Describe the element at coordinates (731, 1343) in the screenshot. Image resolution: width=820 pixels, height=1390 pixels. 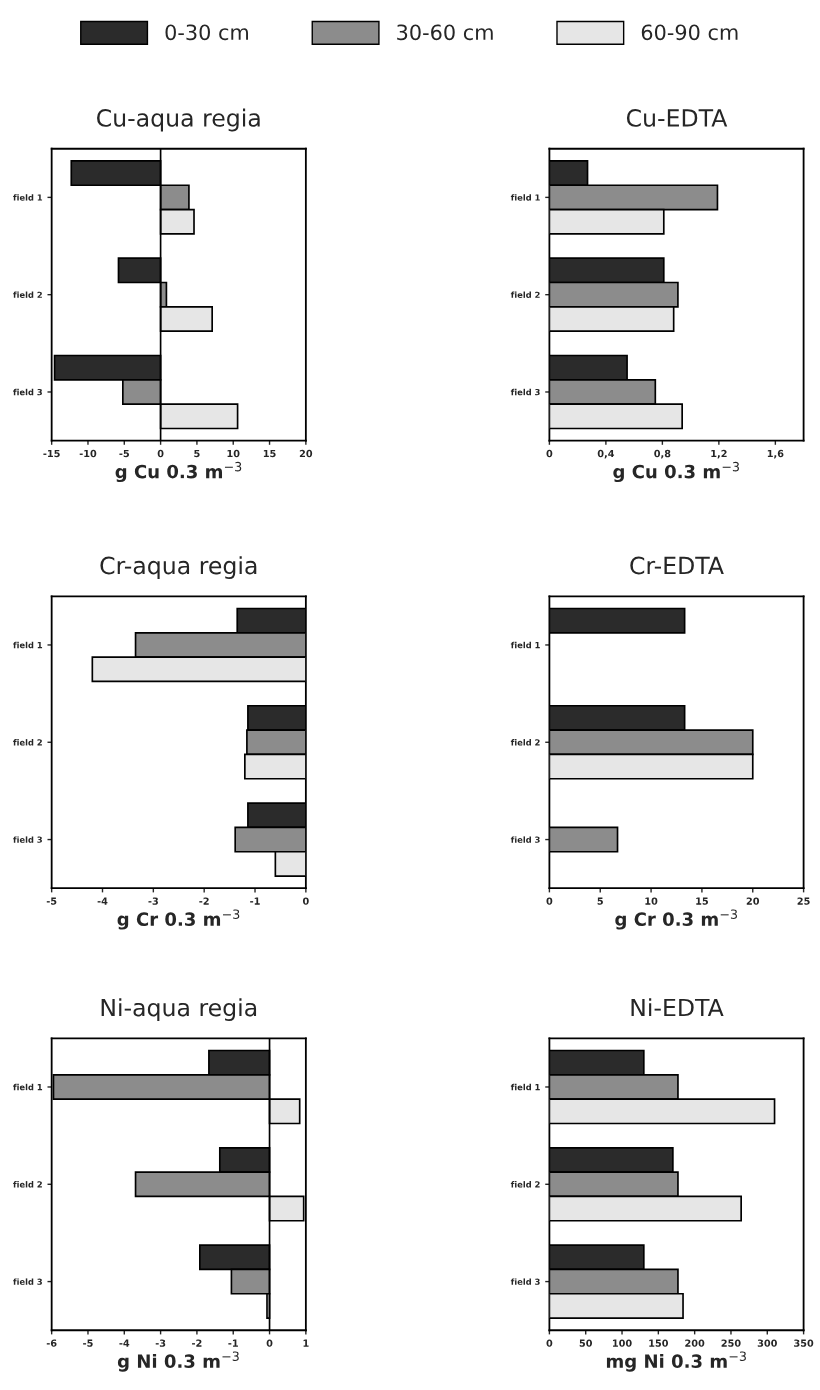
I see `x-tick-label: 250` at that location.